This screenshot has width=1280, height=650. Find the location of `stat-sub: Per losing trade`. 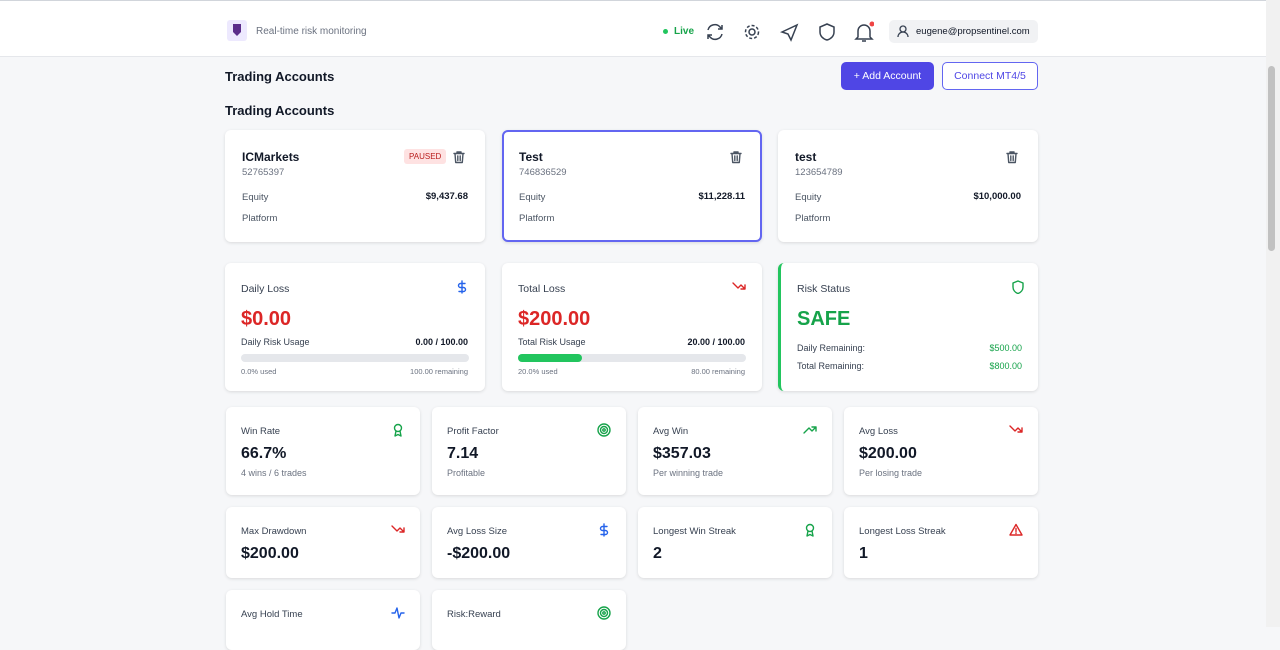

stat-sub: Per losing trade is located at coordinates (891, 473).